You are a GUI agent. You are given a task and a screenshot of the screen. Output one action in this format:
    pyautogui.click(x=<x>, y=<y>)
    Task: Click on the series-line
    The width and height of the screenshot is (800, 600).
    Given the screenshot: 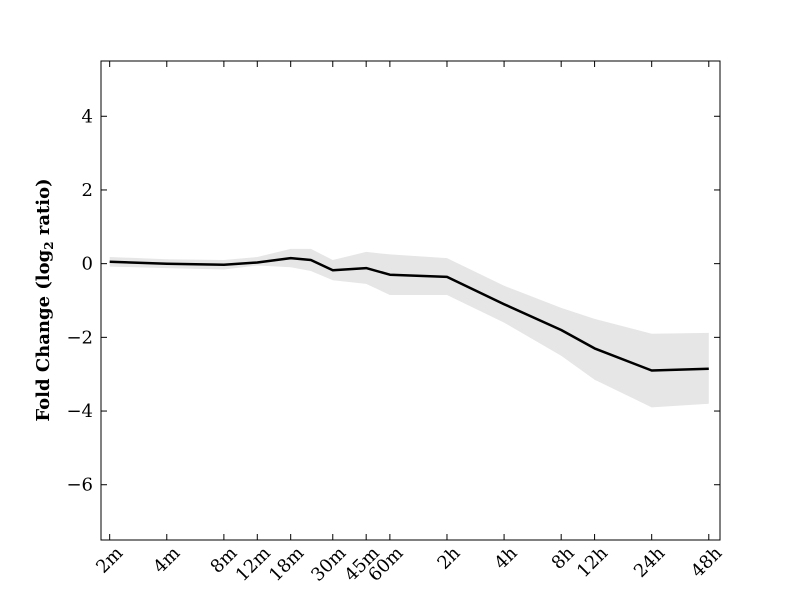 What is the action you would take?
    pyautogui.click(x=409, y=314)
    